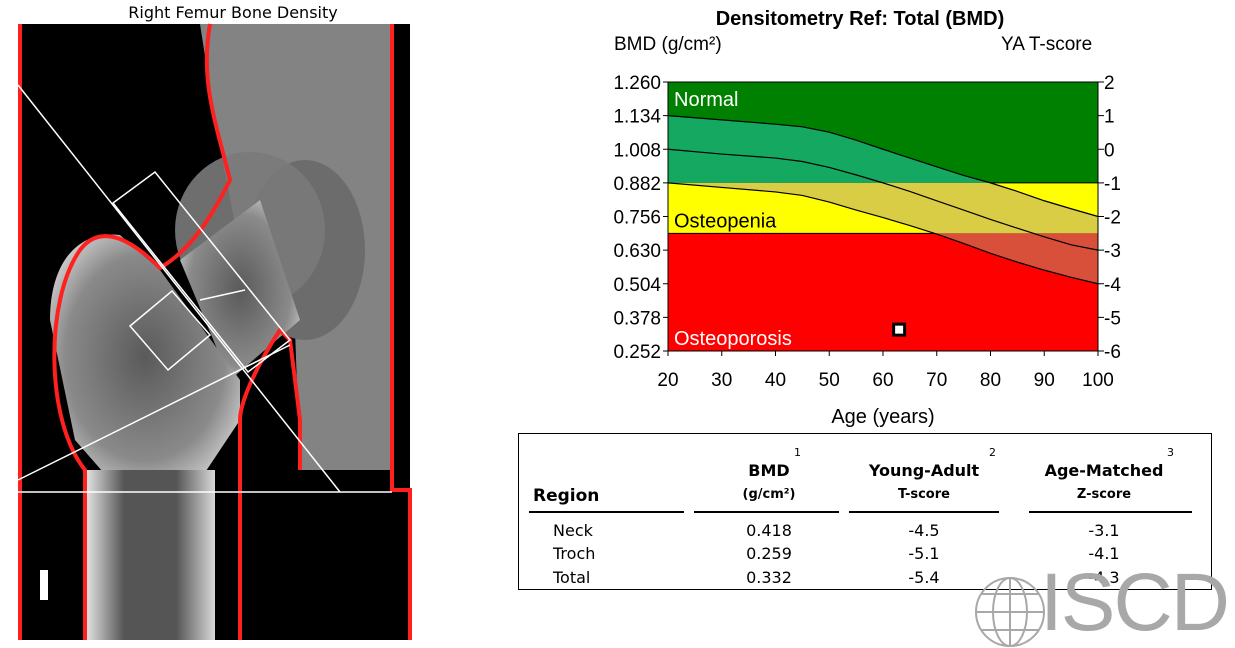 This screenshot has width=1235, height=648. What do you see at coordinates (572, 577) in the screenshot?
I see `row-region: Total` at bounding box center [572, 577].